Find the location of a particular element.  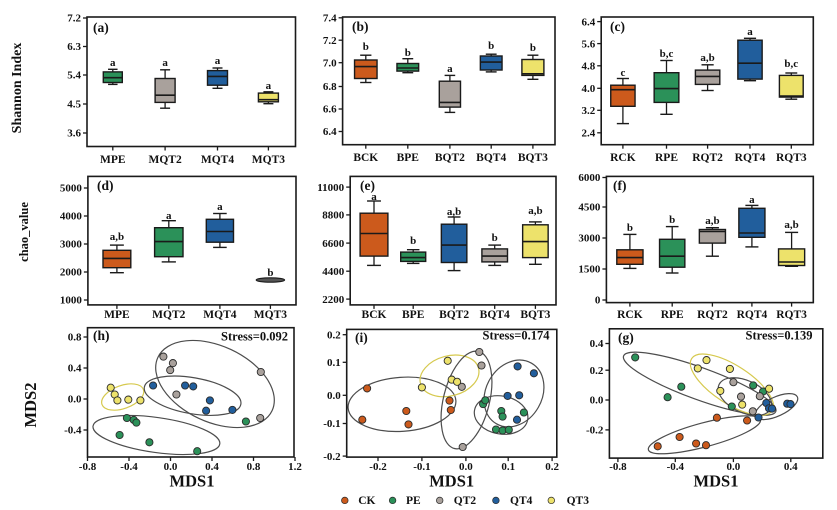

svg-text: Stress=0.092 is located at coordinates (254, 337).